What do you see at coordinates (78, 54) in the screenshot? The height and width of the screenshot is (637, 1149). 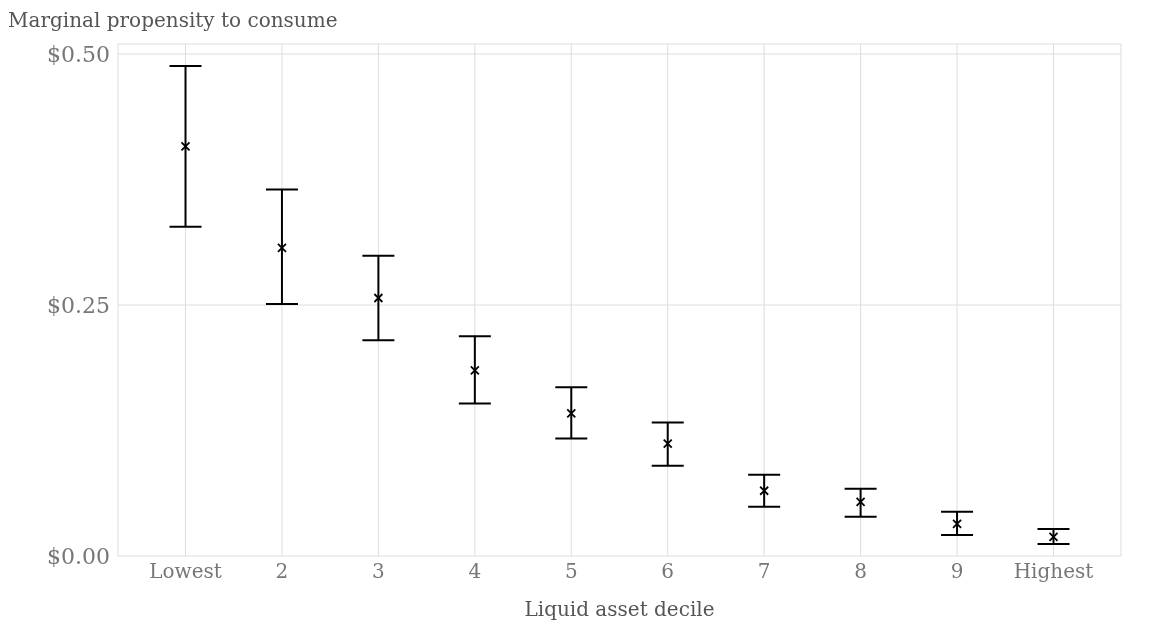 I see `y-tick-label: $0.50` at bounding box center [78, 54].